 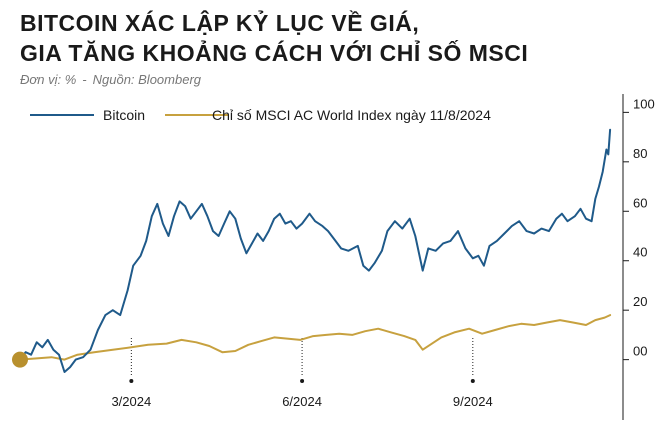 What do you see at coordinates (640, 252) in the screenshot?
I see `y-tick-label-2: 40` at bounding box center [640, 252].